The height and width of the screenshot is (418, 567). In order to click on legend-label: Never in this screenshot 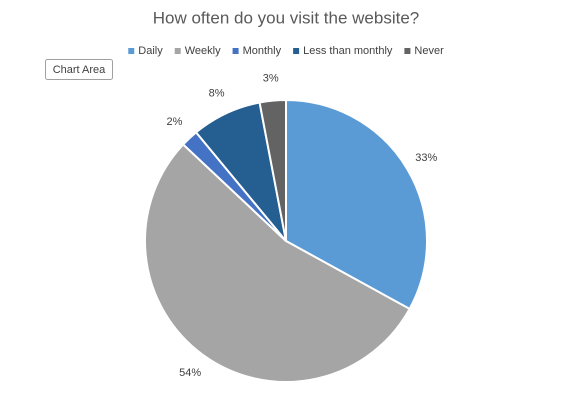, I will do `click(429, 51)`.